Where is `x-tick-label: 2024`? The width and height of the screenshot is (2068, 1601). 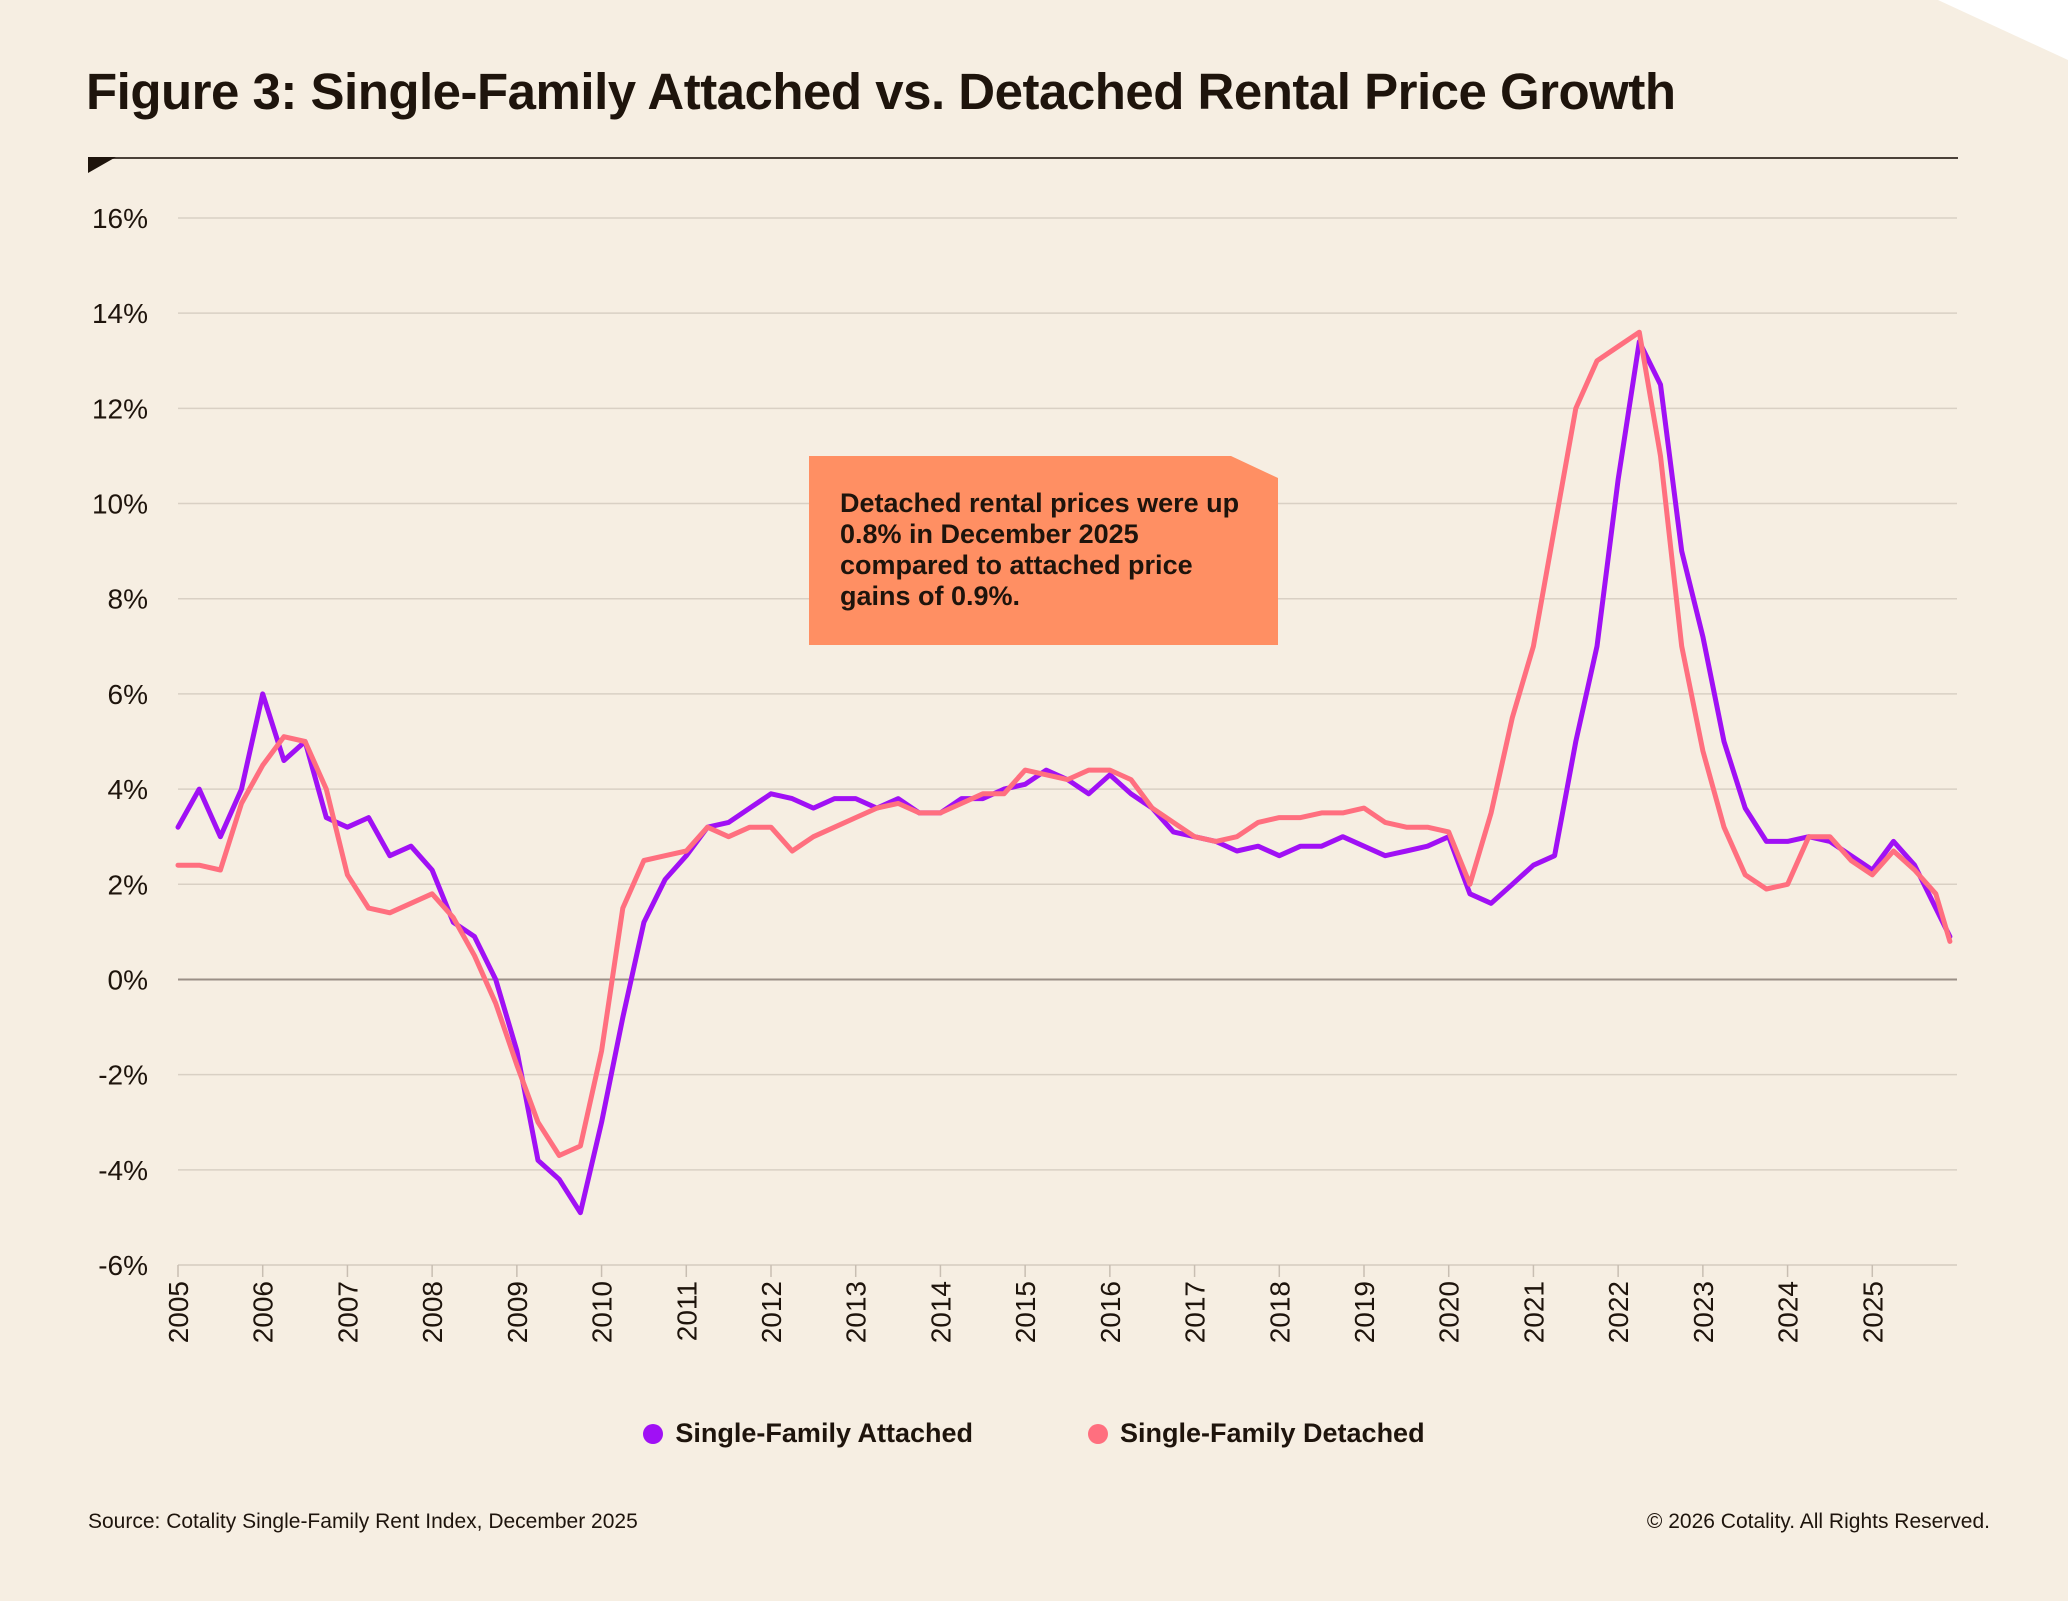 x-tick-label: 2024 is located at coordinates (1788, 1312).